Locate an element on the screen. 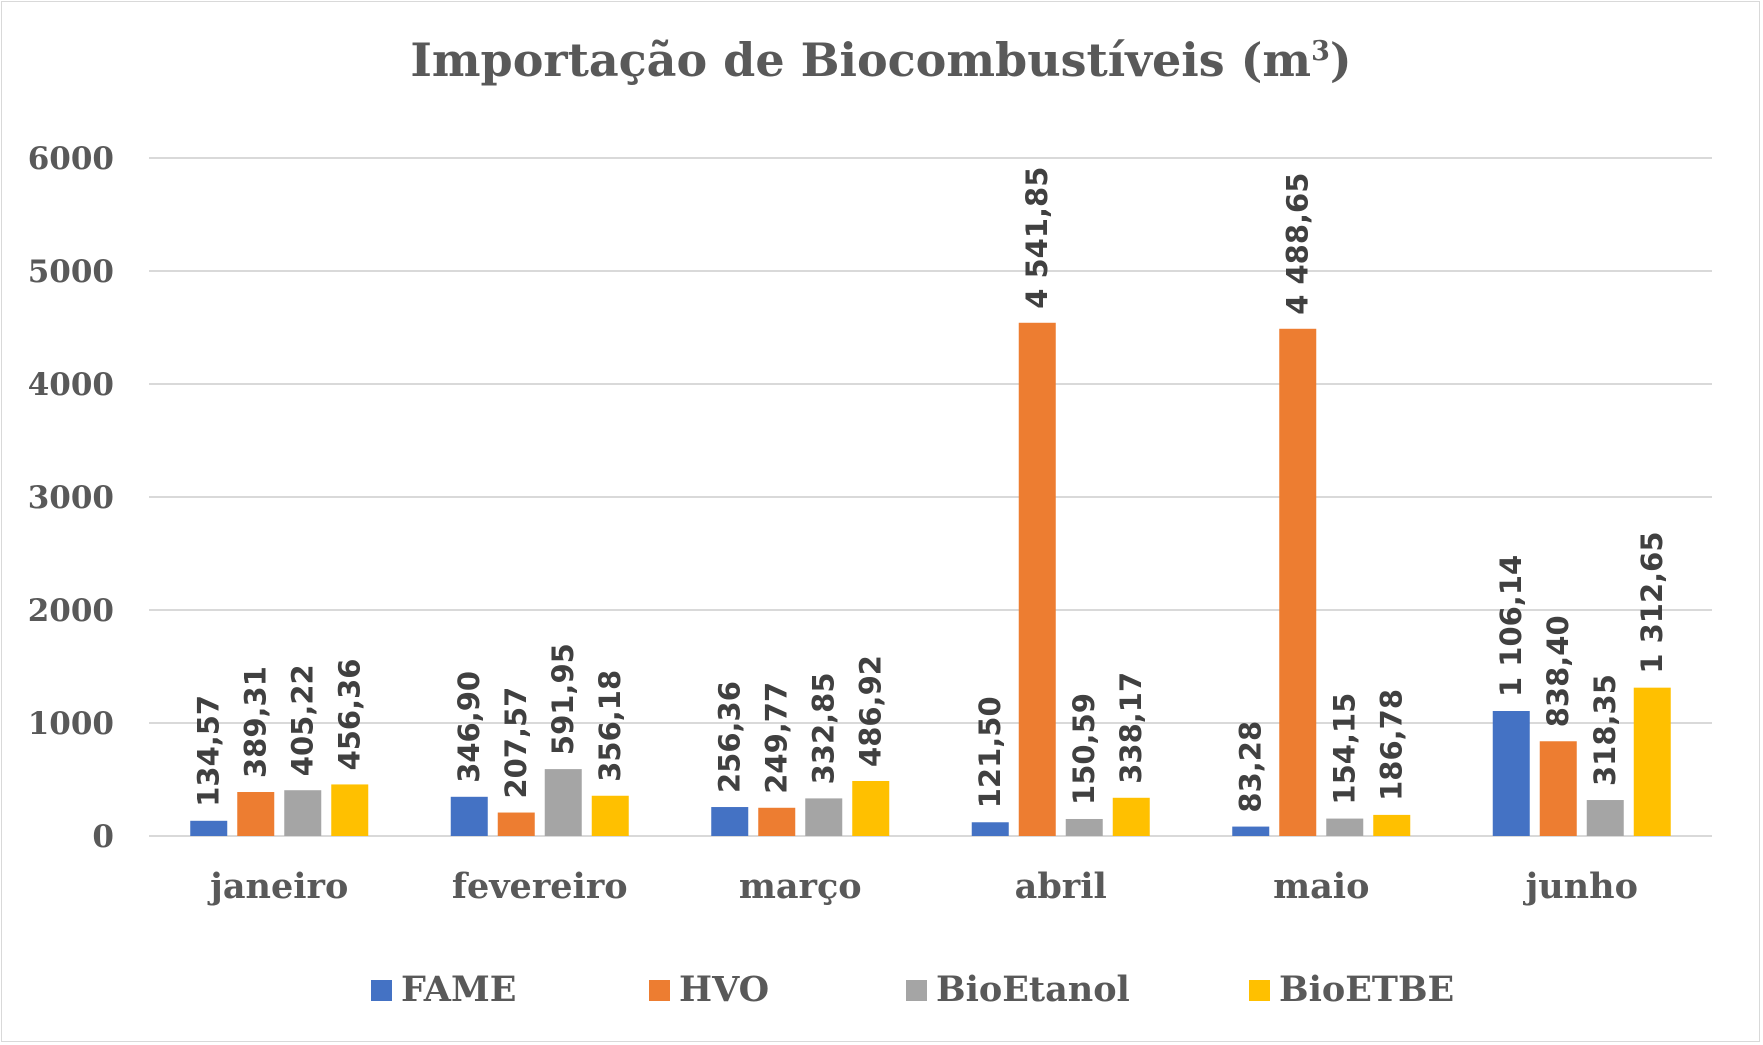 Image resolution: width=1763 pixels, height=1045 pixels. x-tick-label: abril is located at coordinates (1061, 886).